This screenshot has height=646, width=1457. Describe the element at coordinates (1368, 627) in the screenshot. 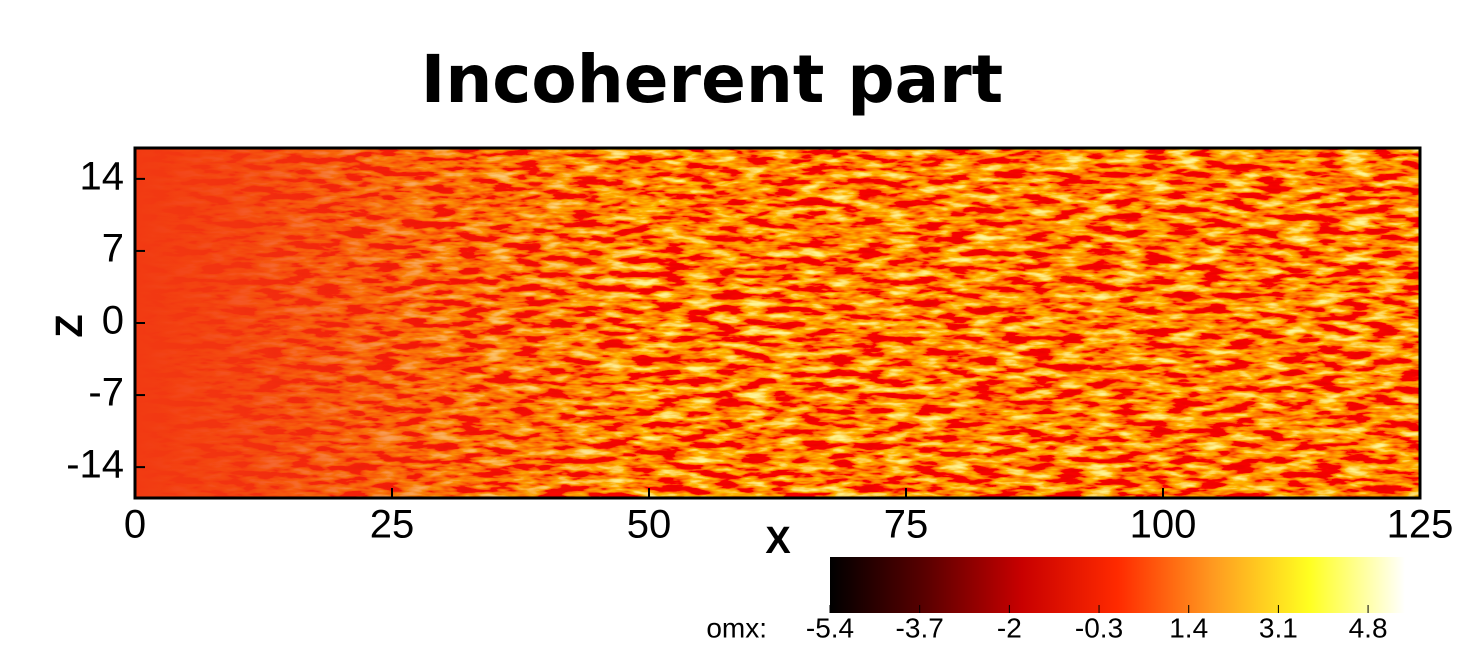

I see `colorbar-tick-label: 4.8` at that location.